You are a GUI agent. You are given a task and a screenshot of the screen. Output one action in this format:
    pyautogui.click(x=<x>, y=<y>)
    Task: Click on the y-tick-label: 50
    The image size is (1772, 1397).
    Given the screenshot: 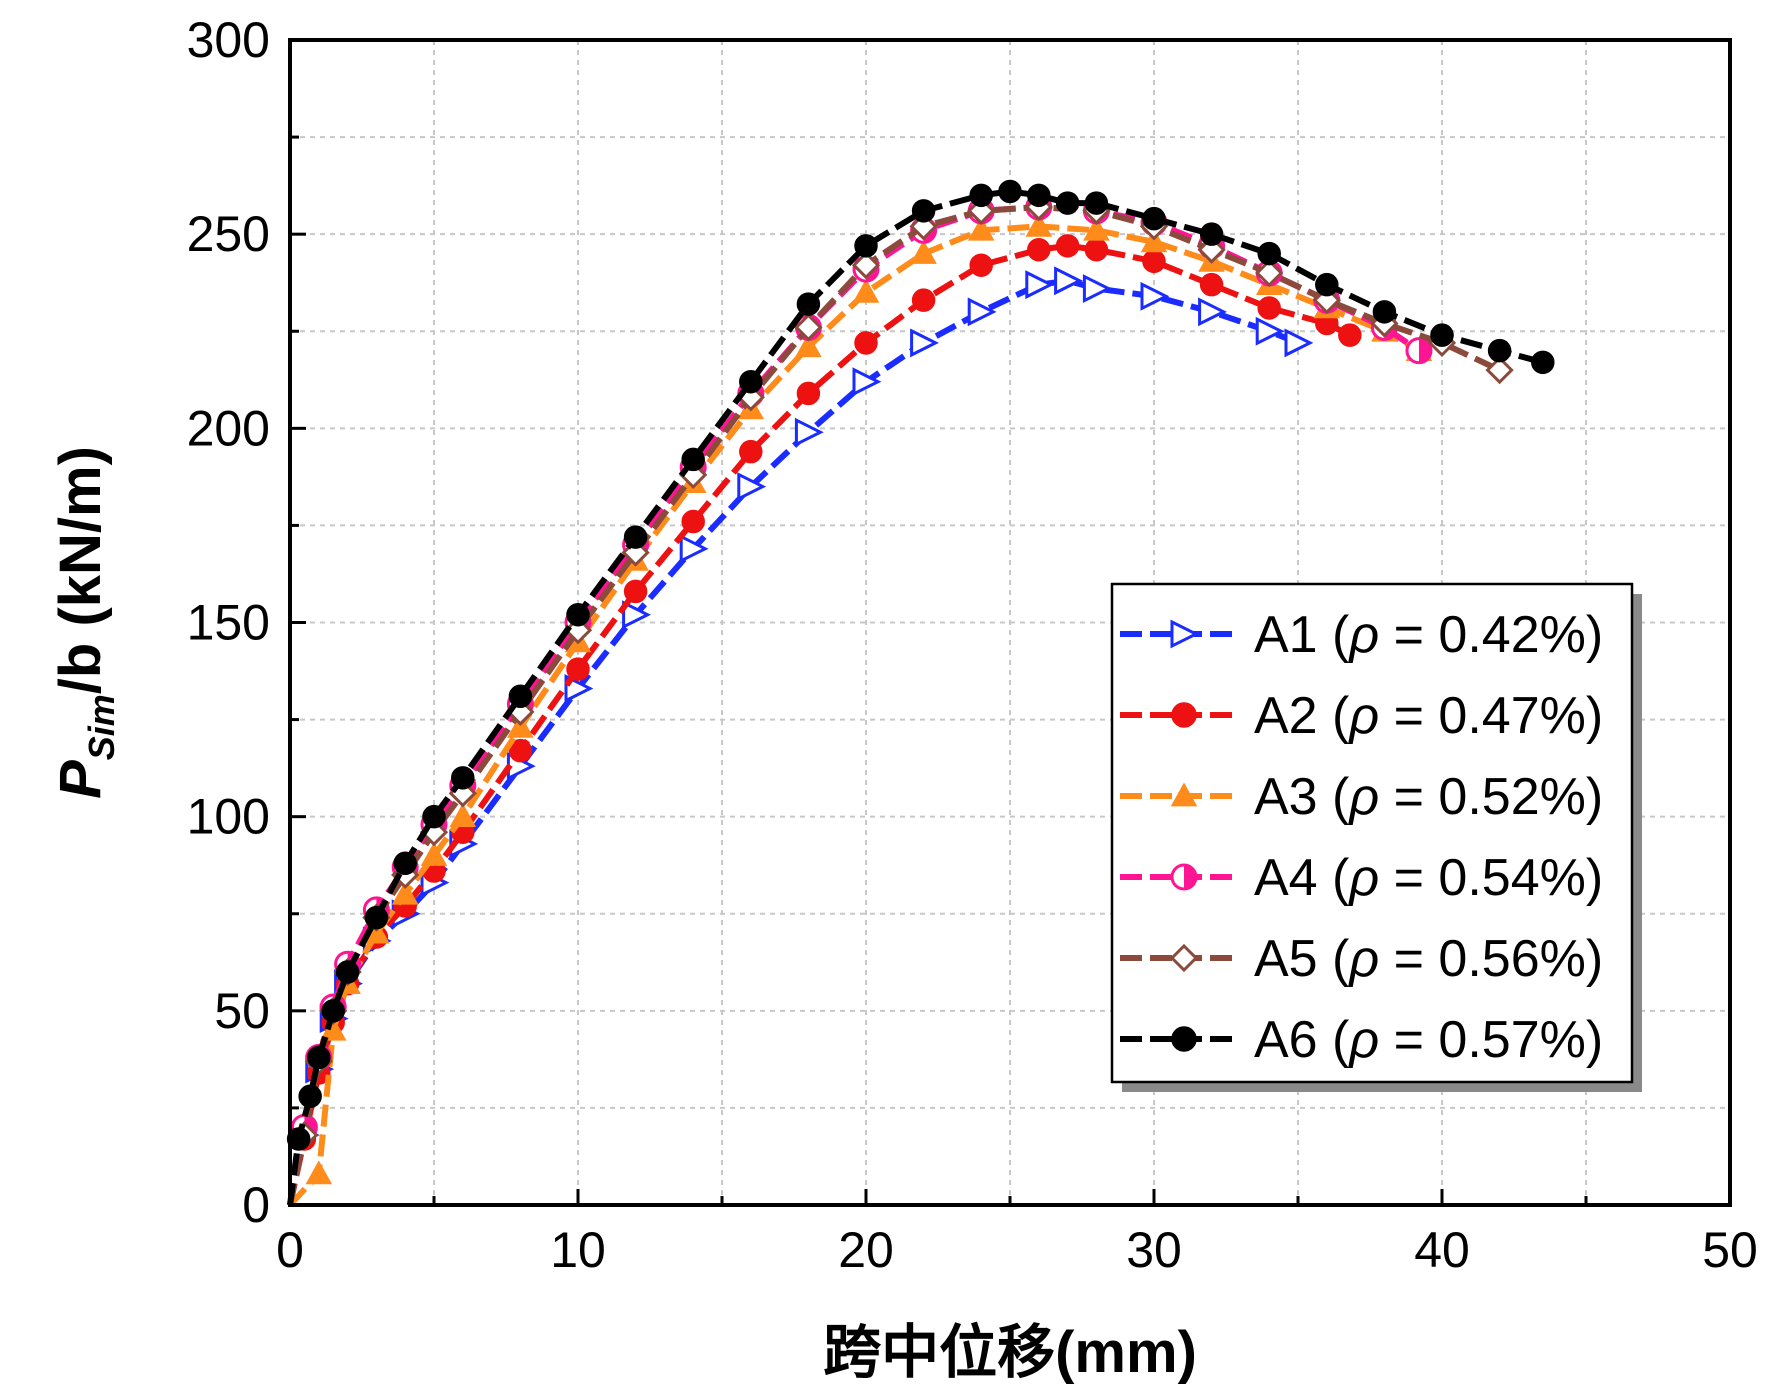 What is the action you would take?
    pyautogui.click(x=242, y=1011)
    